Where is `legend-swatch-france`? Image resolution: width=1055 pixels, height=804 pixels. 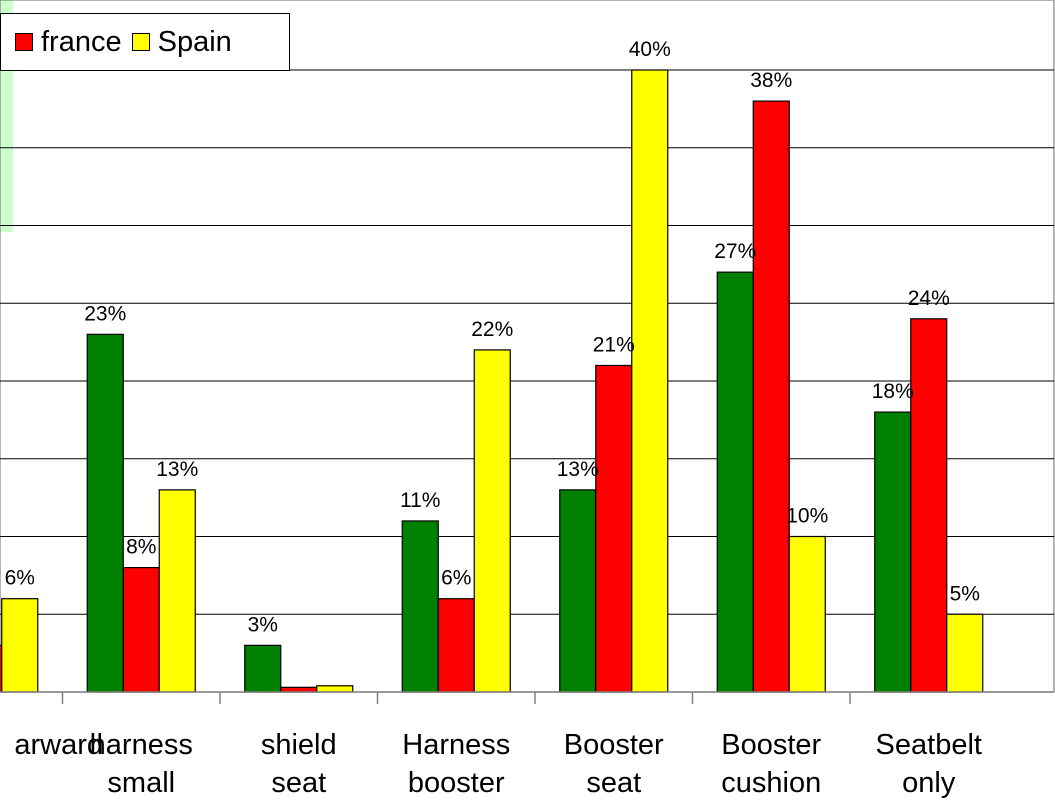
legend-swatch-france is located at coordinates (24, 42).